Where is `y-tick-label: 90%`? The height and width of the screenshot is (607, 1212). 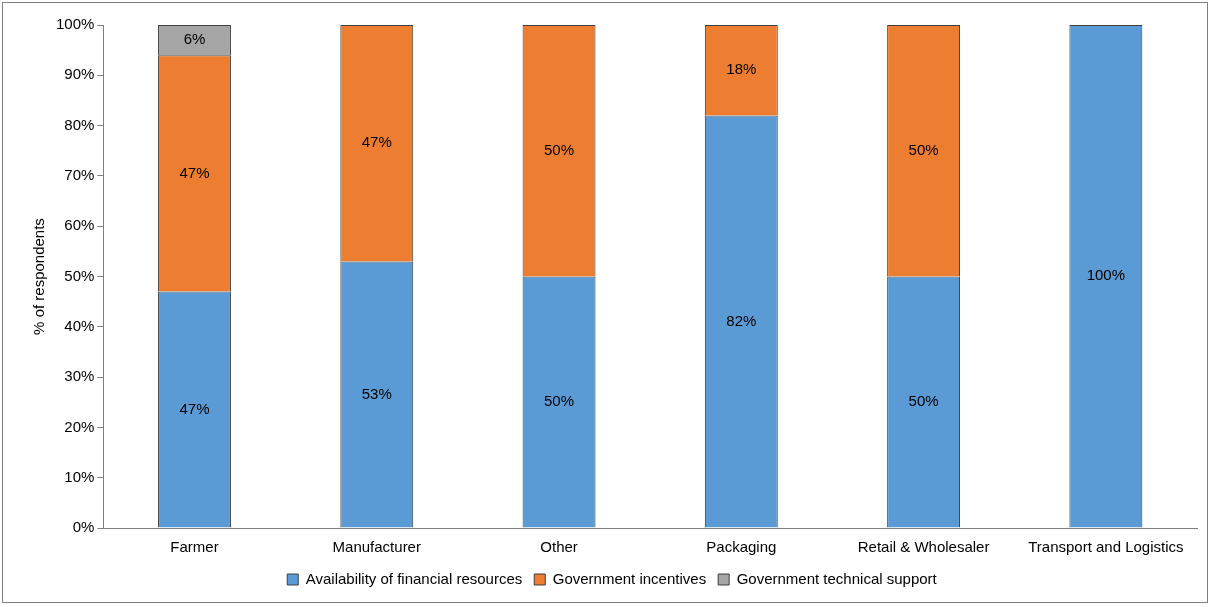
y-tick-label: 90% is located at coordinates (79, 74).